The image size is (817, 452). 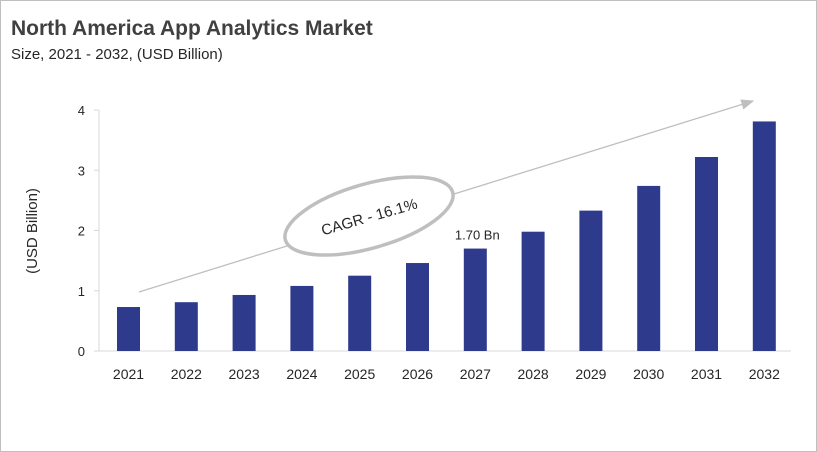 I want to click on bar-2030, so click(x=649, y=268).